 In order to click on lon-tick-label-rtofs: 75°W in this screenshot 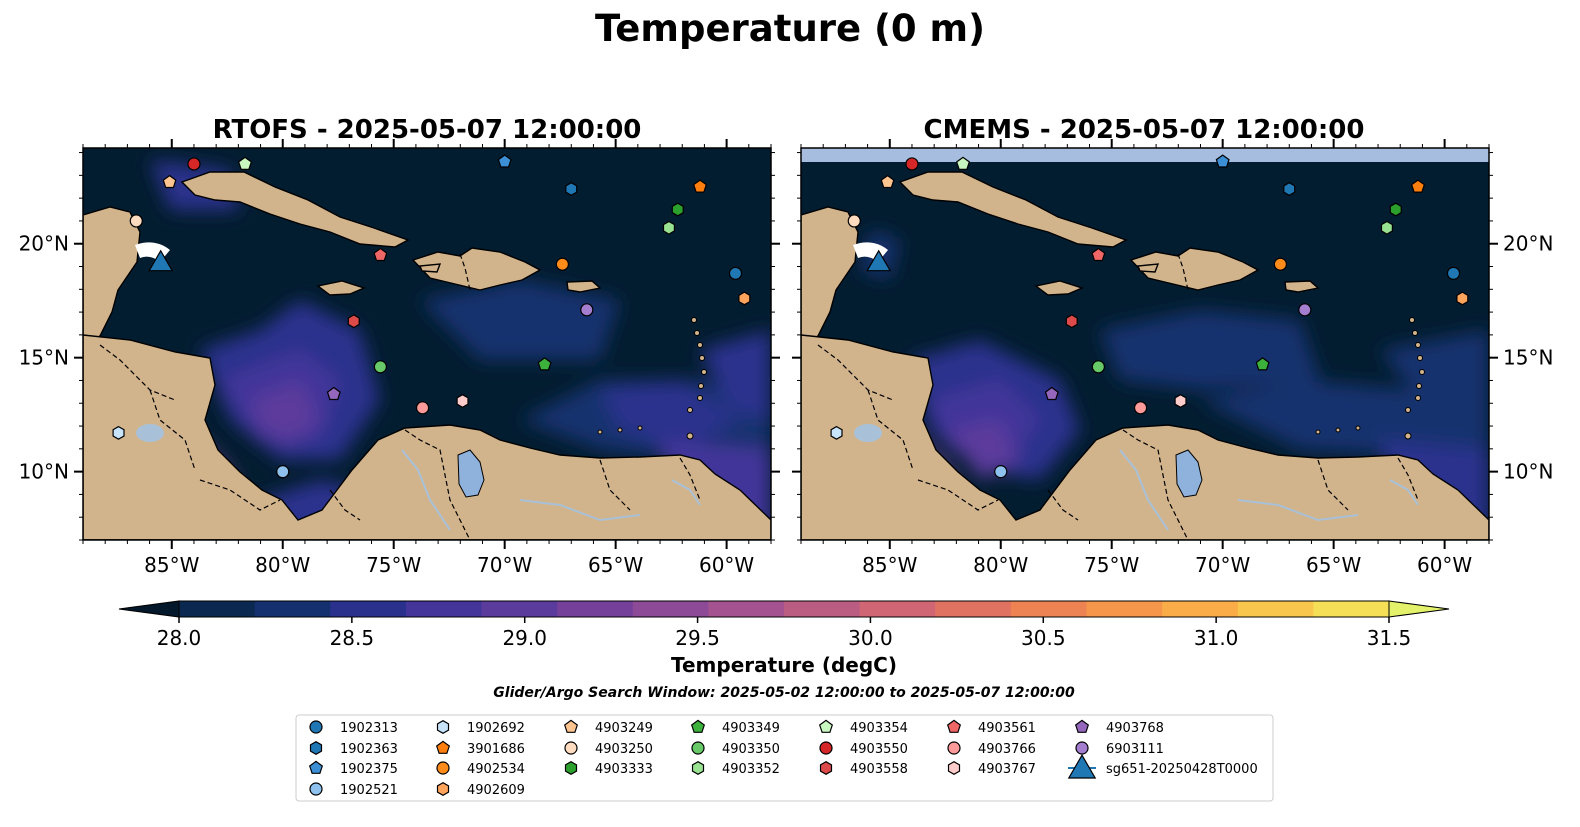, I will do `click(393, 565)`.